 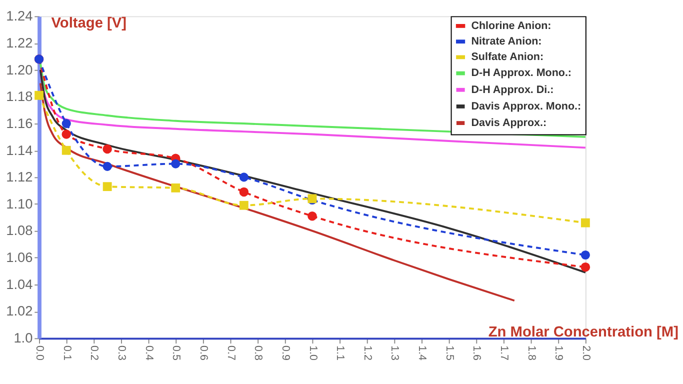 I want to click on legend-label: D-H Approx. Di.:, so click(x=512, y=90).